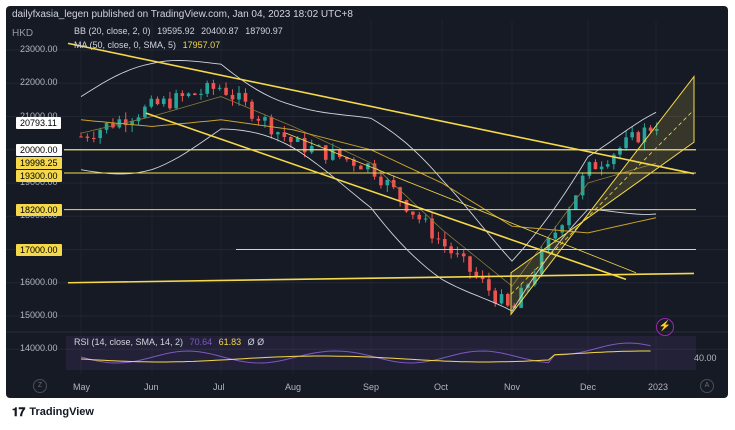  I want to click on level-price-label: 19998.25, so click(39, 163).